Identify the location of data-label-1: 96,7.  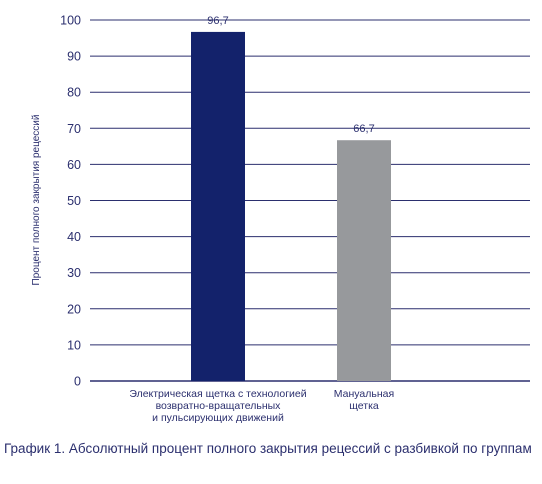
(217, 21).